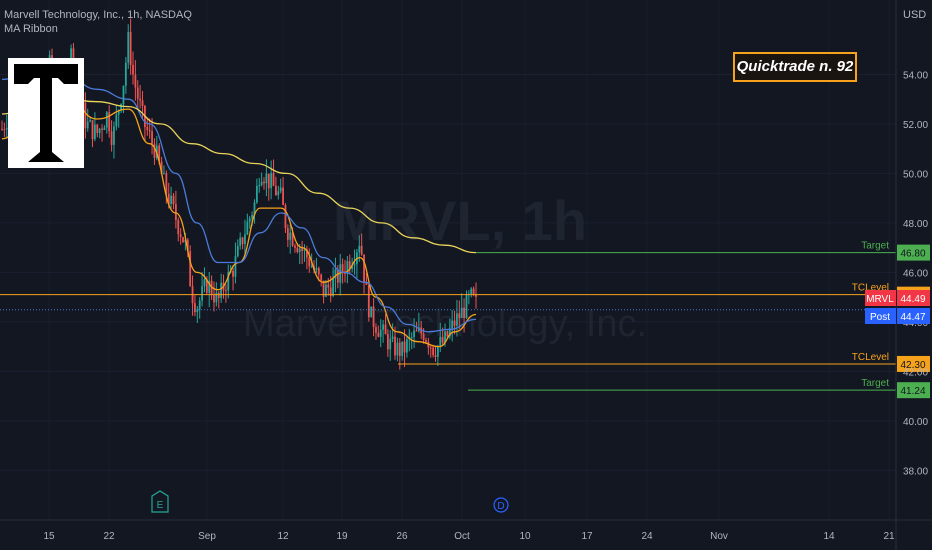 Image resolution: width=932 pixels, height=550 pixels. What do you see at coordinates (915, 372) in the screenshot?
I see `y-tick-label: 42.00` at bounding box center [915, 372].